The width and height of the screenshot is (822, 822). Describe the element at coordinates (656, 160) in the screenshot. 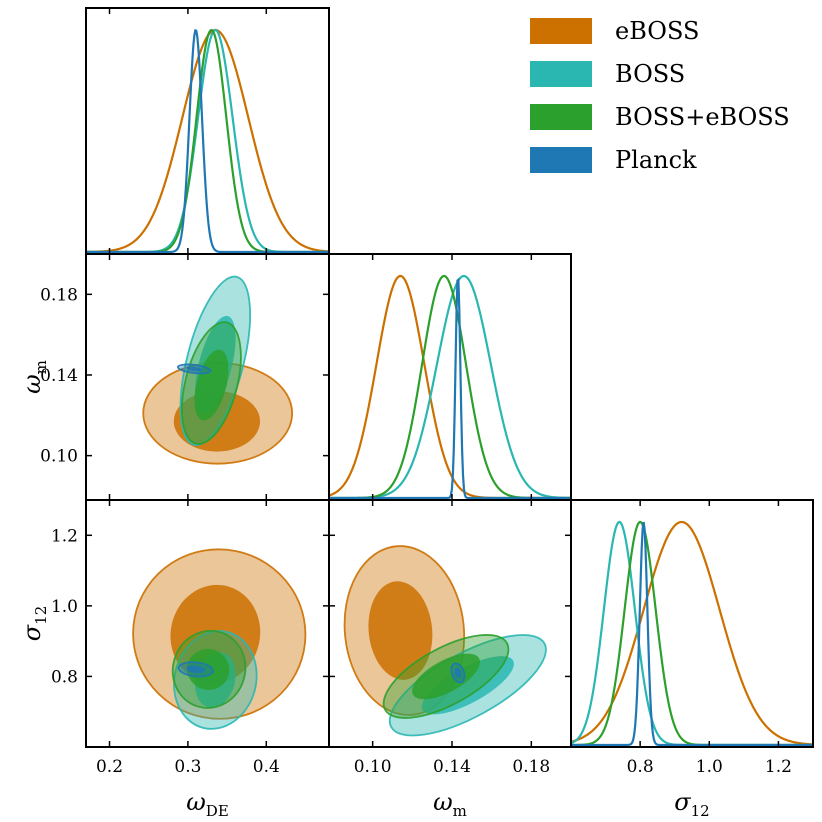

I see `legend-label-planck: Planck` at that location.